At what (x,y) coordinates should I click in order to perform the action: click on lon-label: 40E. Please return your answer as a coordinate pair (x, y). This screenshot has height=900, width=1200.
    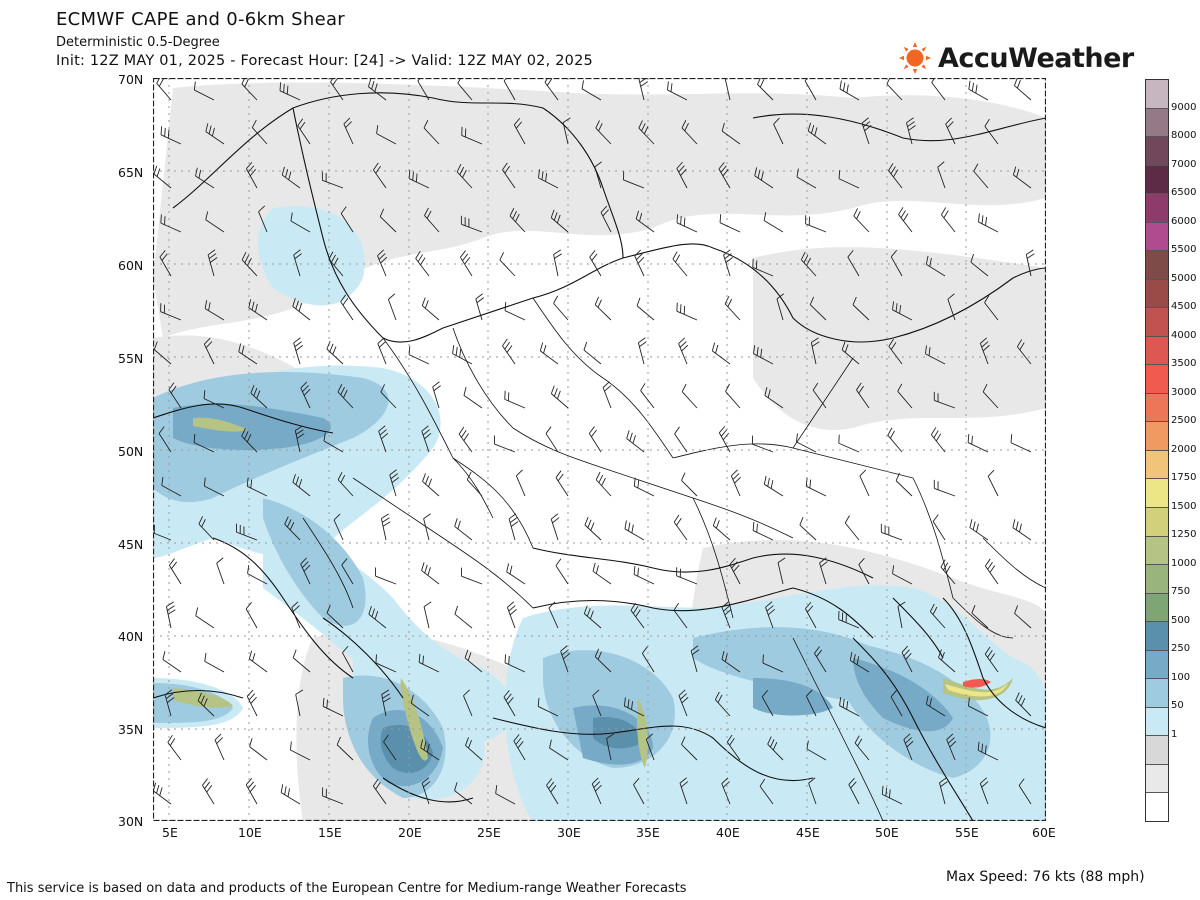
    Looking at the image, I should click on (728, 832).